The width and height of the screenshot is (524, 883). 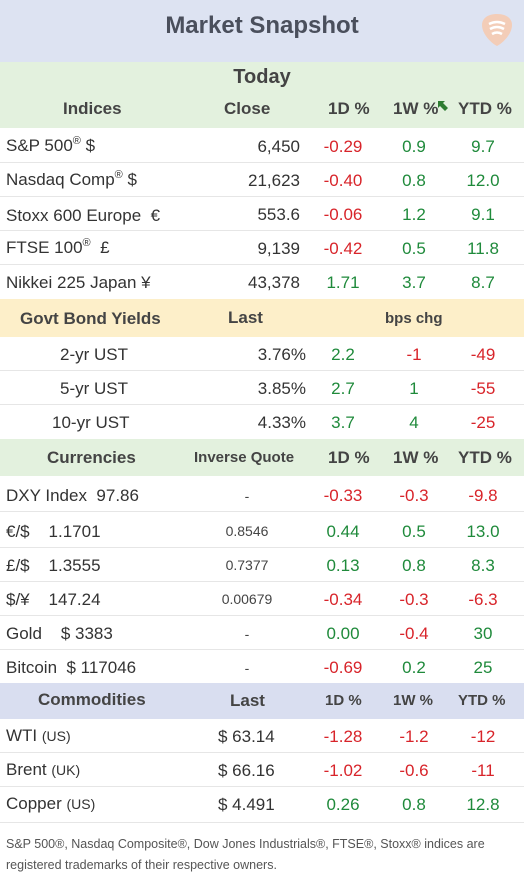 What do you see at coordinates (343, 634) in the screenshot?
I see `currency-1d: 0.00` at bounding box center [343, 634].